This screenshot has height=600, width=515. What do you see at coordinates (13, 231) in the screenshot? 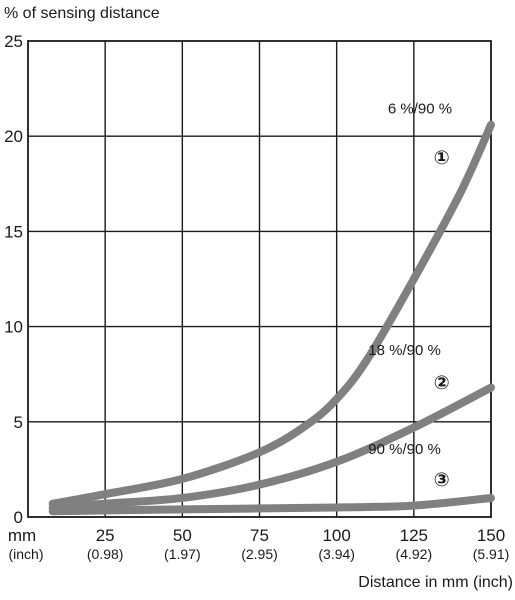
I see `y-tick-label: 15` at bounding box center [13, 231].